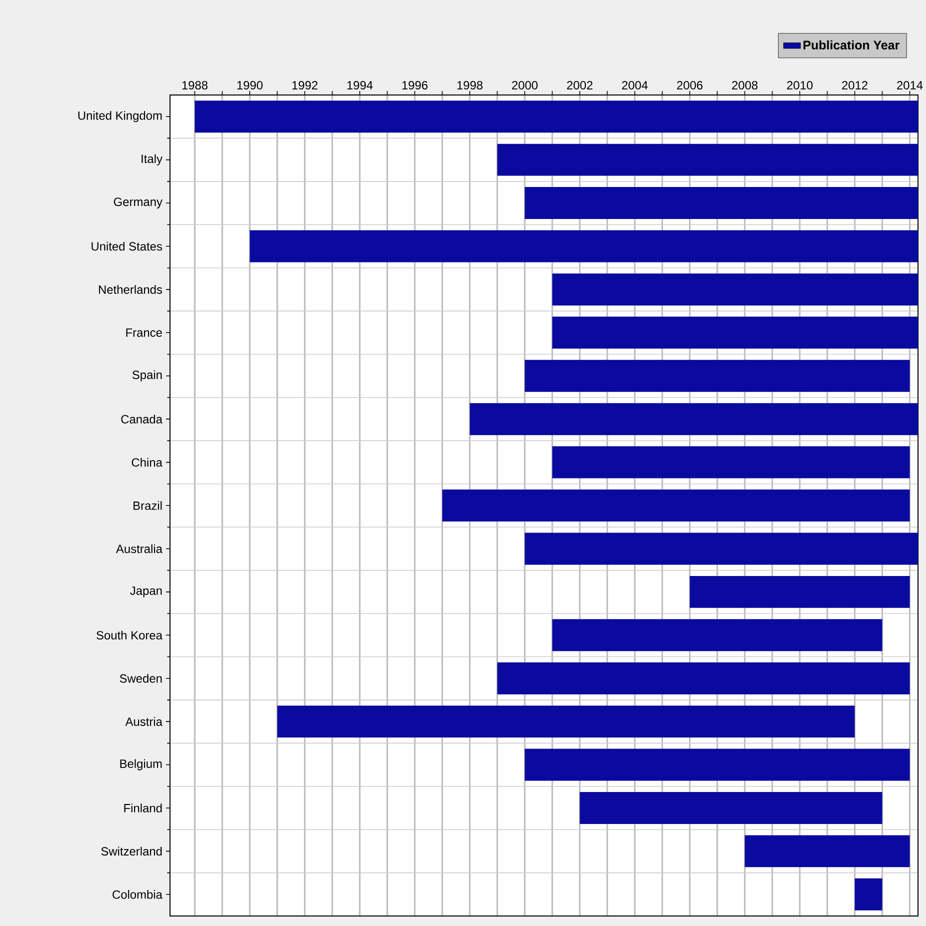 This screenshot has height=926, width=926. What do you see at coordinates (415, 85) in the screenshot?
I see `x-tick-label: 1996` at bounding box center [415, 85].